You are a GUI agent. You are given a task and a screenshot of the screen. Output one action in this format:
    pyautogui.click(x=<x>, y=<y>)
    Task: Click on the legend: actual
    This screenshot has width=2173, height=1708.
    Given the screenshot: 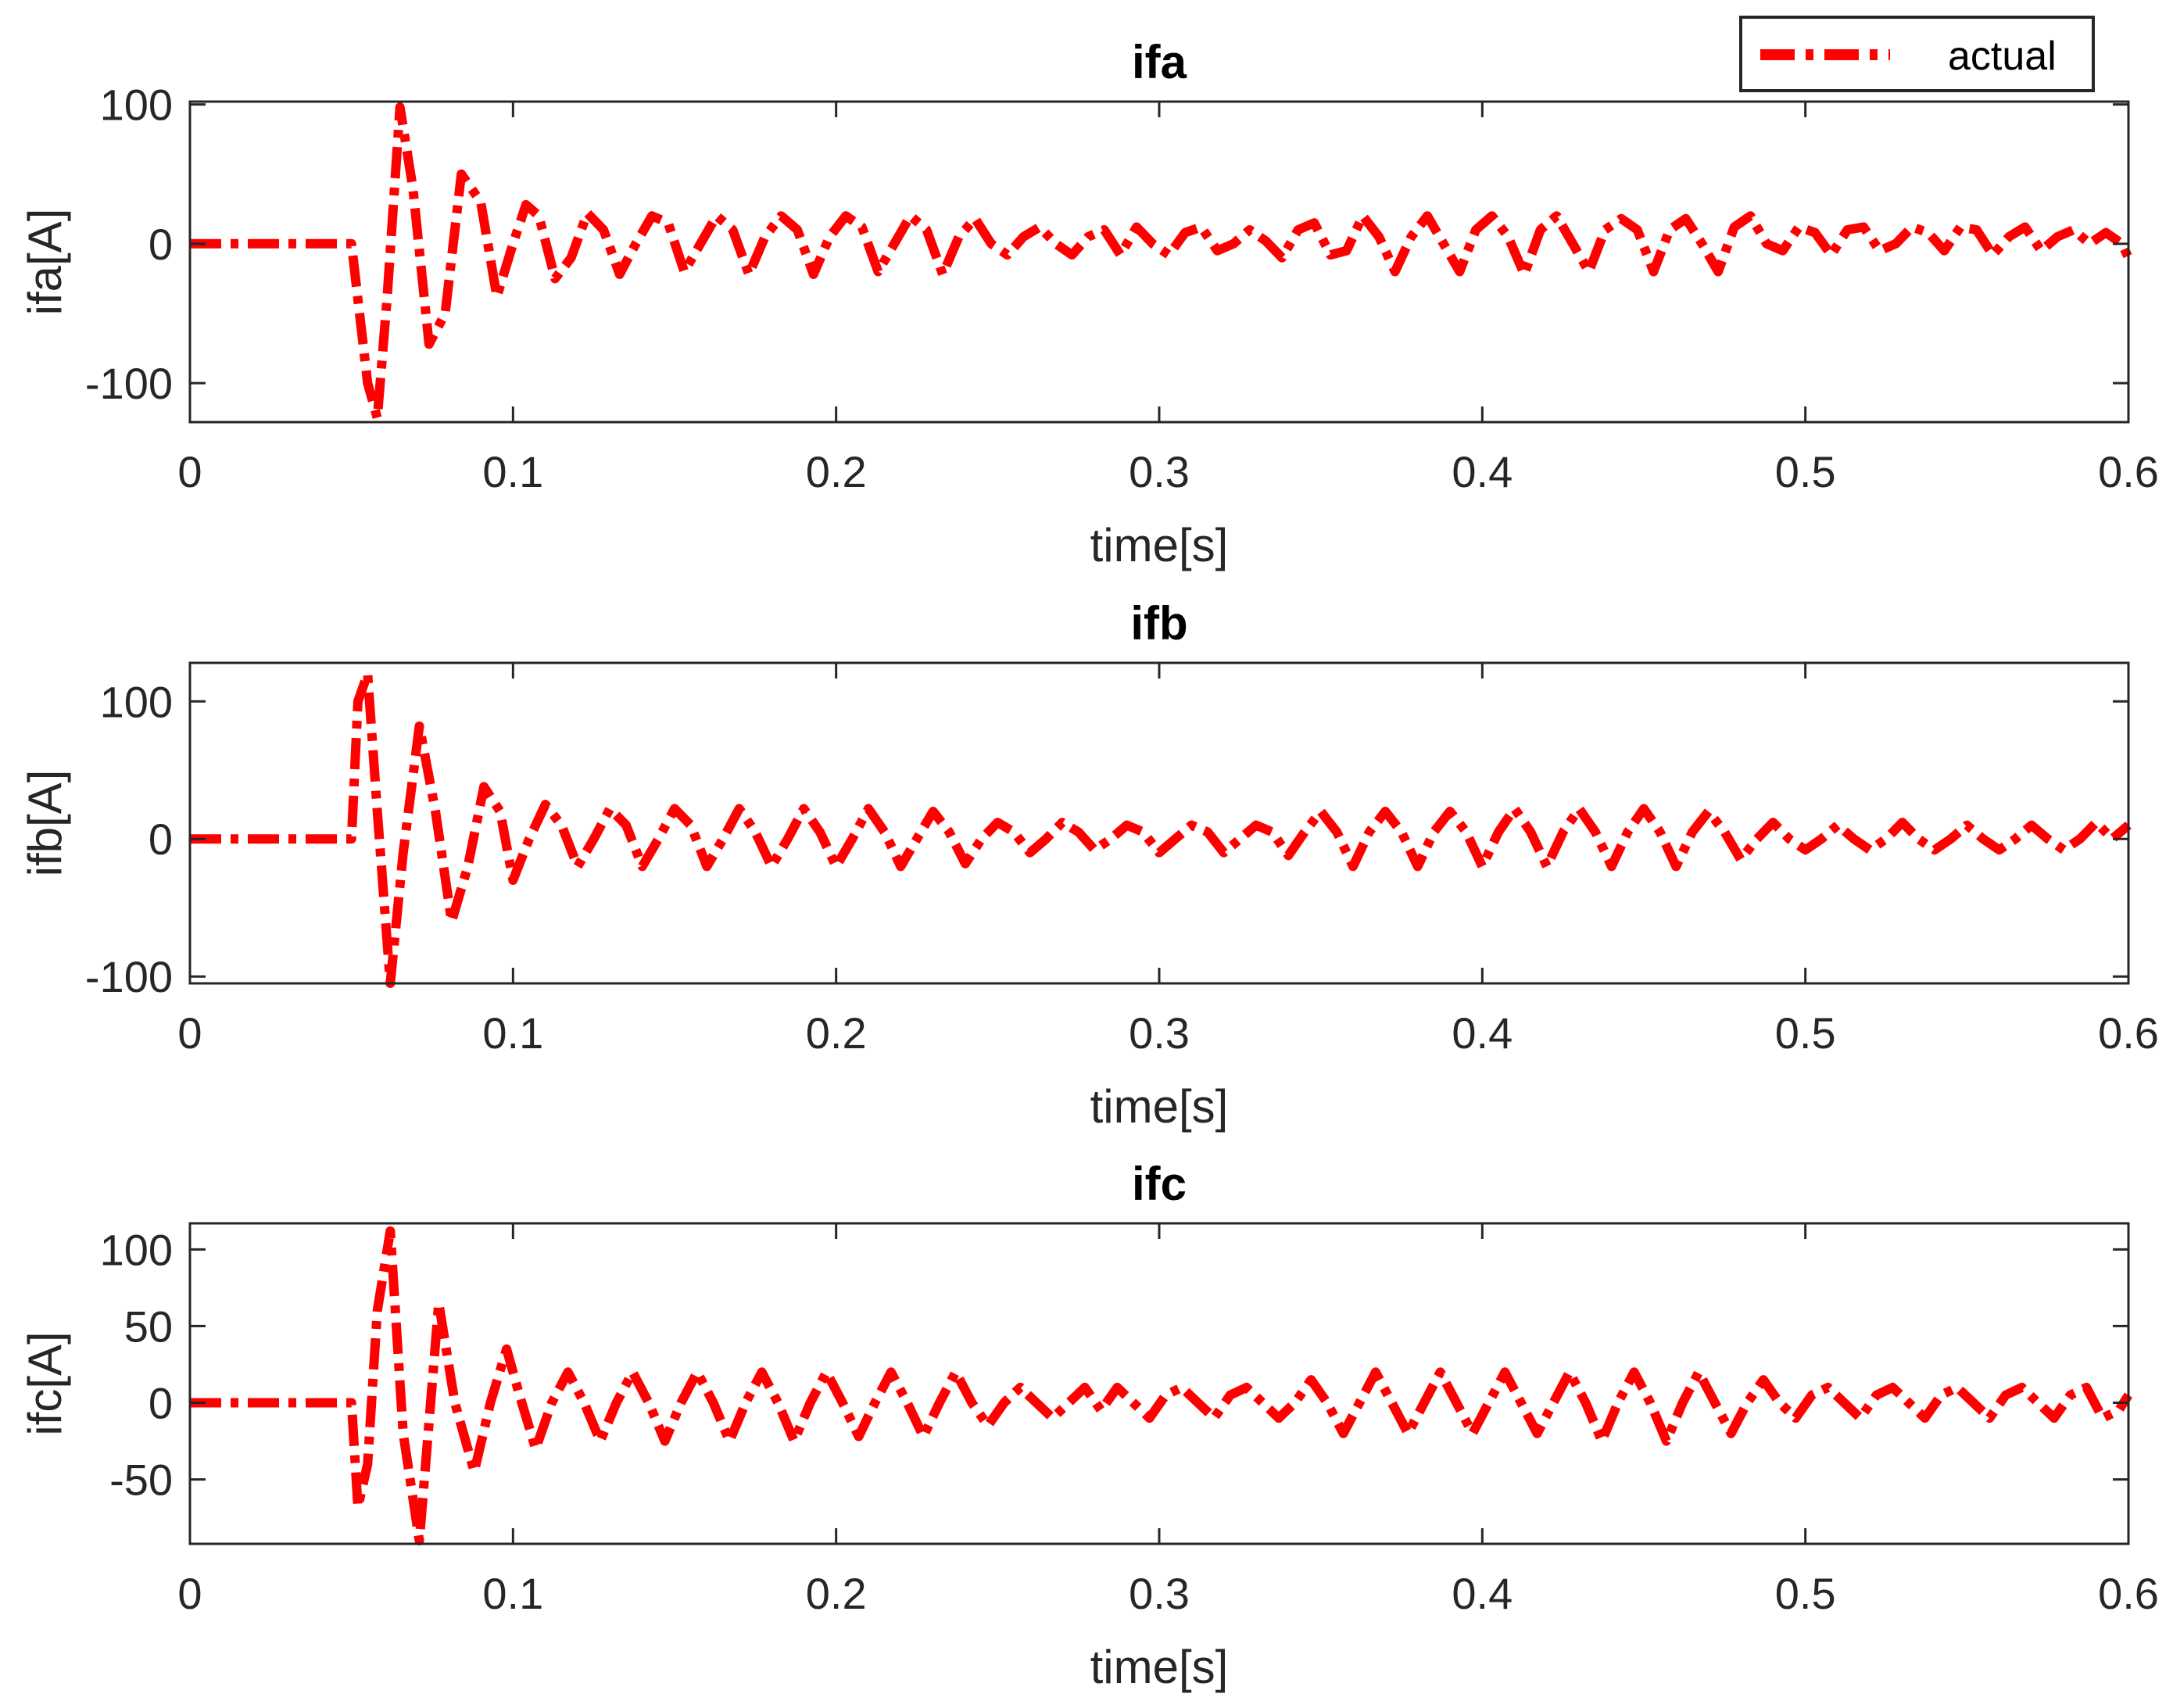 What is the action you would take?
    pyautogui.click(x=1917, y=54)
    